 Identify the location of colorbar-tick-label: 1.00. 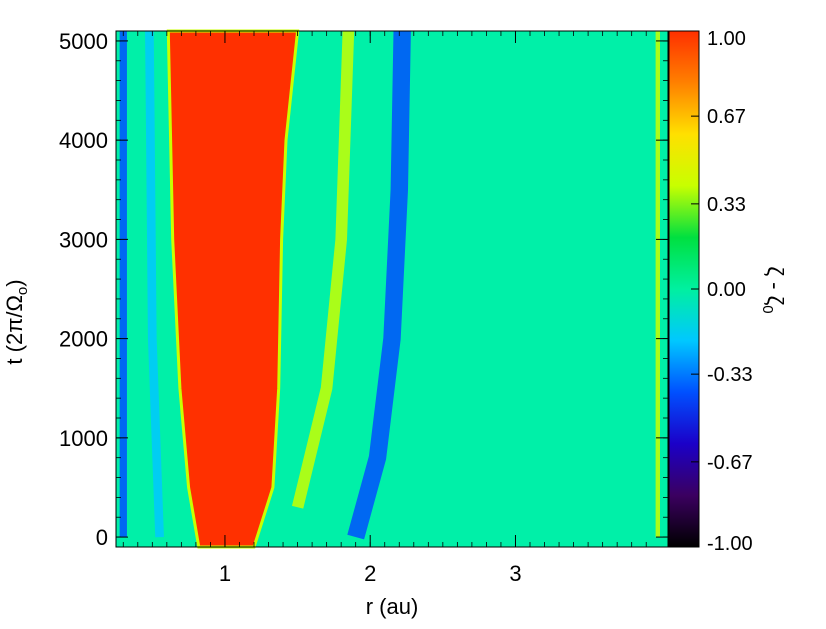
(726, 39).